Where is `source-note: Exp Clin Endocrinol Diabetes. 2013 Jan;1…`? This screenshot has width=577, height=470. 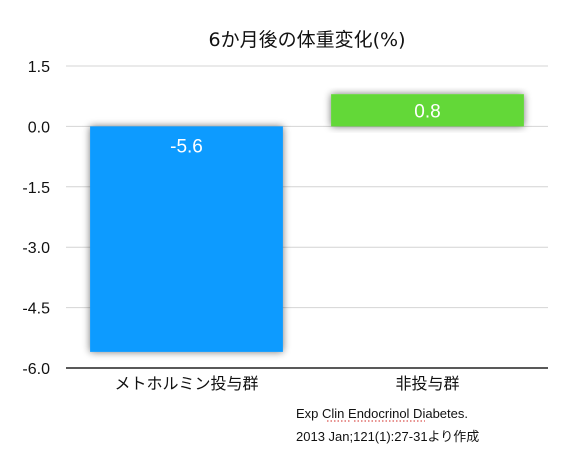
source-note: Exp Clin Endocrinol Diabetes. 2013 Jan;1… is located at coordinates (387, 425).